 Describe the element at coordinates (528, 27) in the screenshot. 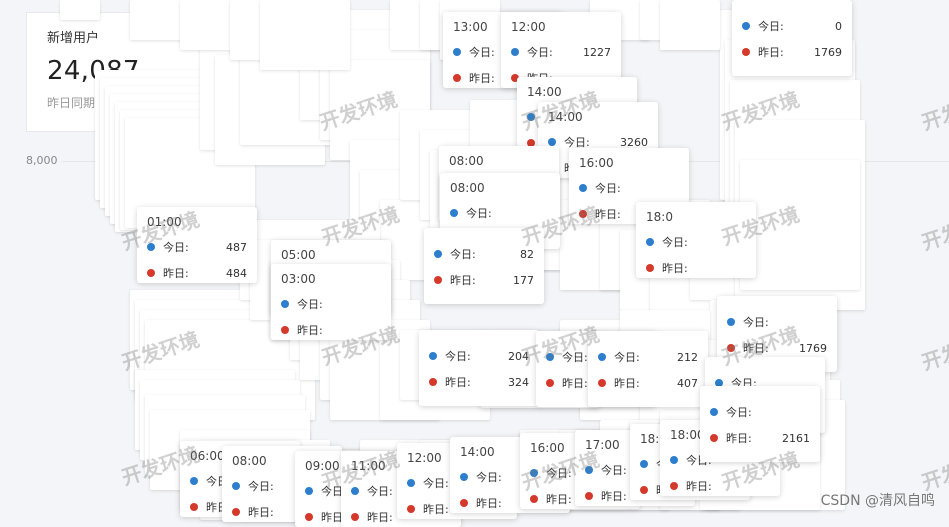

I see `tooltip-time: 12:00` at that location.